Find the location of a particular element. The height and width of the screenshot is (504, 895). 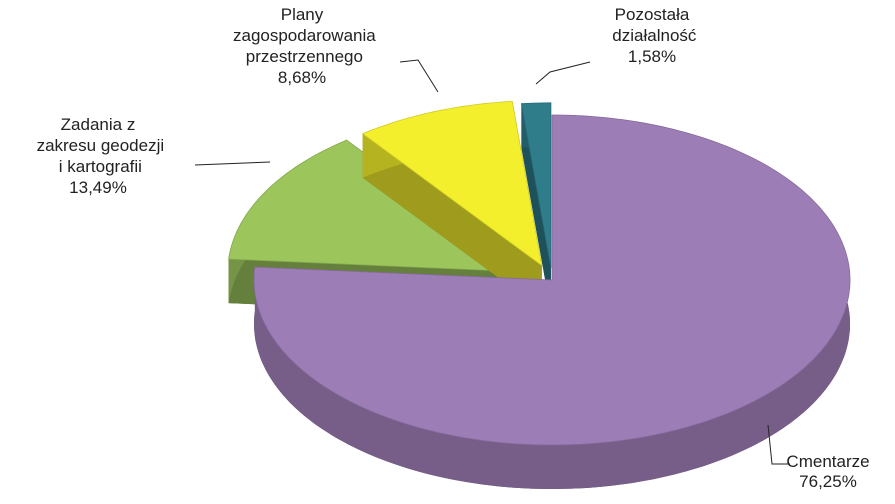

category-label: Cmentarze is located at coordinates (827, 461).